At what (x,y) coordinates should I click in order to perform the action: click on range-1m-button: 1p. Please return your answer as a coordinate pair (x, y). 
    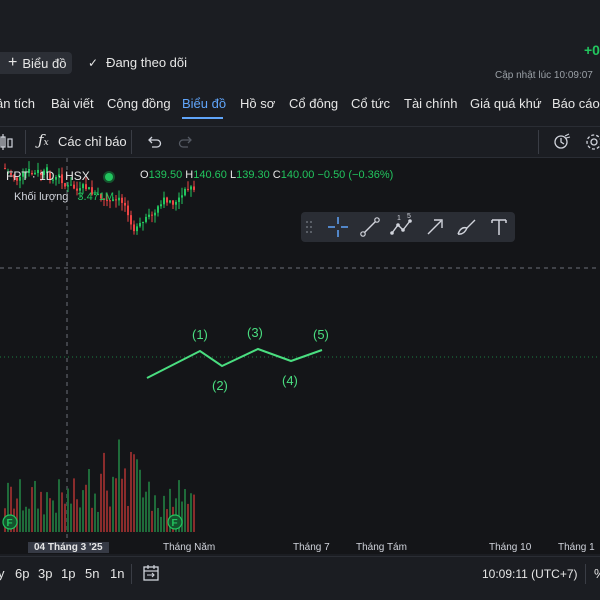
    Looking at the image, I should click on (68, 573).